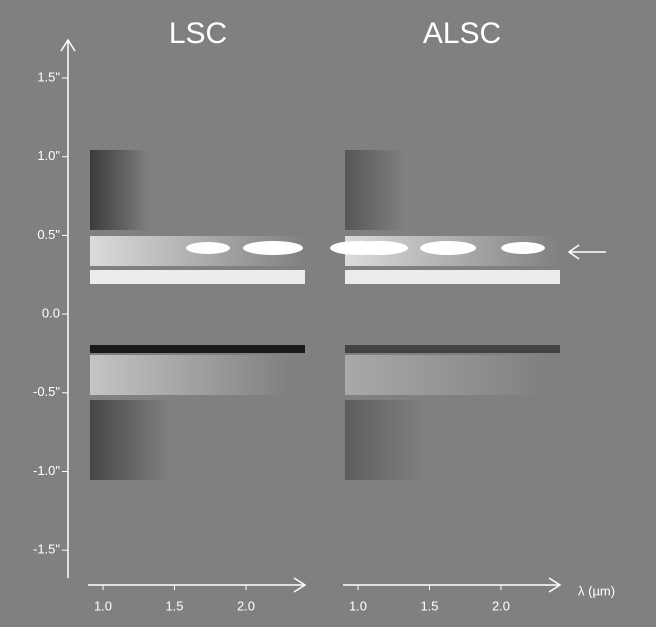 The height and width of the screenshot is (627, 656). I want to click on y-tick-label: -1.0", so click(46, 470).